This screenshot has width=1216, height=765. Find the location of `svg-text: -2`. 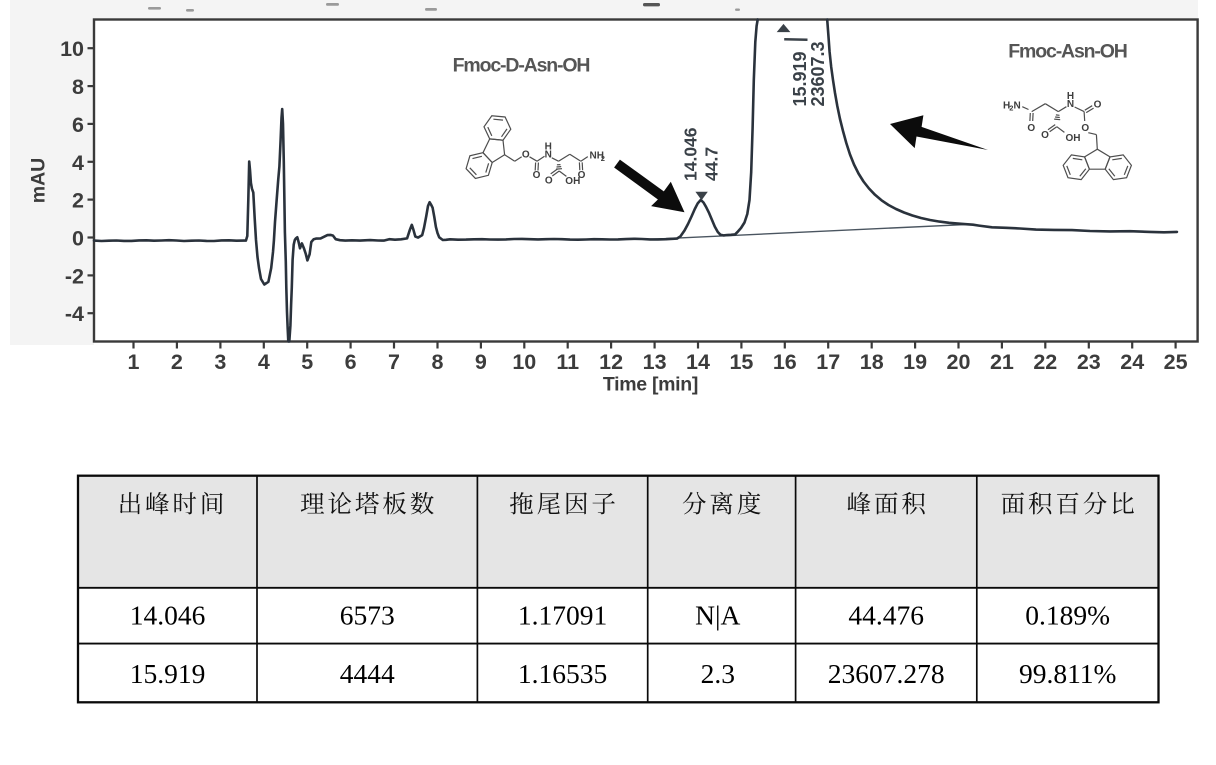

svg-text: -2 is located at coordinates (74, 276).